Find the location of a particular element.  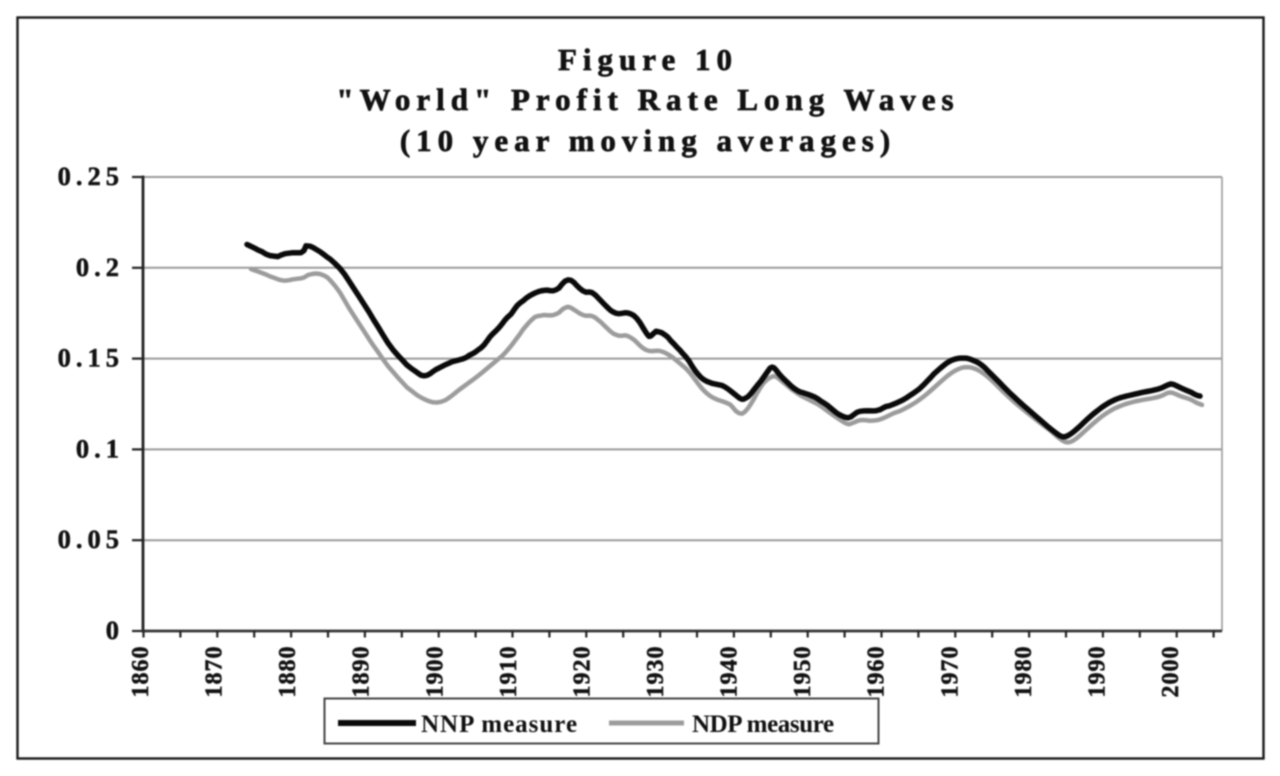

svg-text: 1890 is located at coordinates (362, 672).